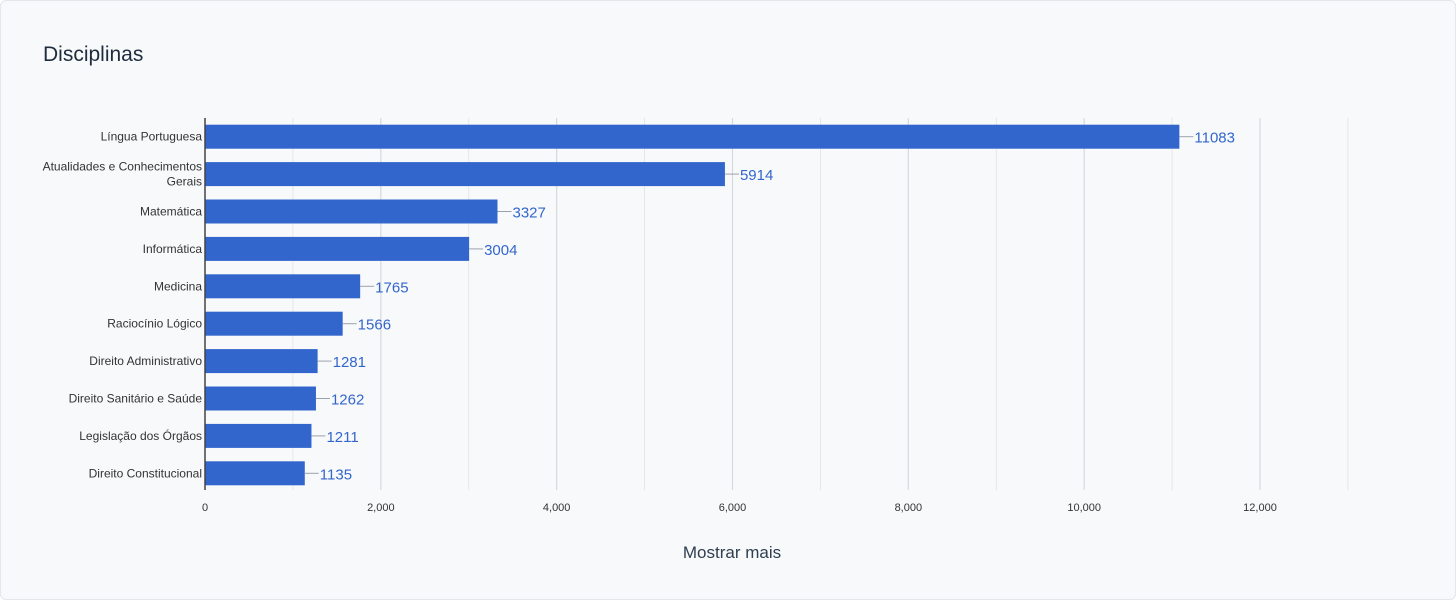 The height and width of the screenshot is (601, 1456). Describe the element at coordinates (732, 553) in the screenshot. I see `show-more-button: Mostrar mais` at that location.